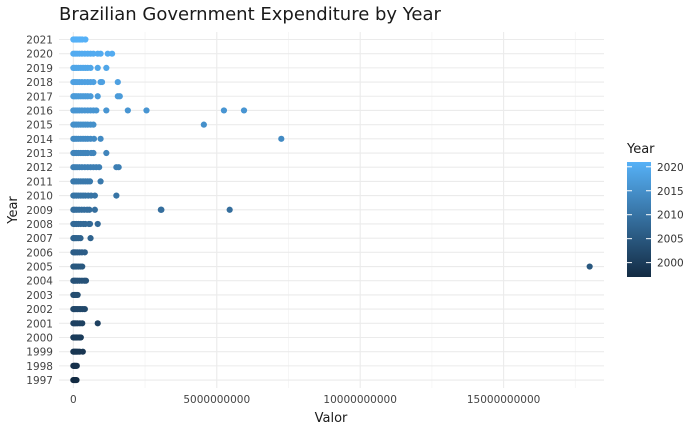 The image size is (700, 432). Describe the element at coordinates (39, 69) in the screenshot. I see `y-tick-label: 2019` at that location.